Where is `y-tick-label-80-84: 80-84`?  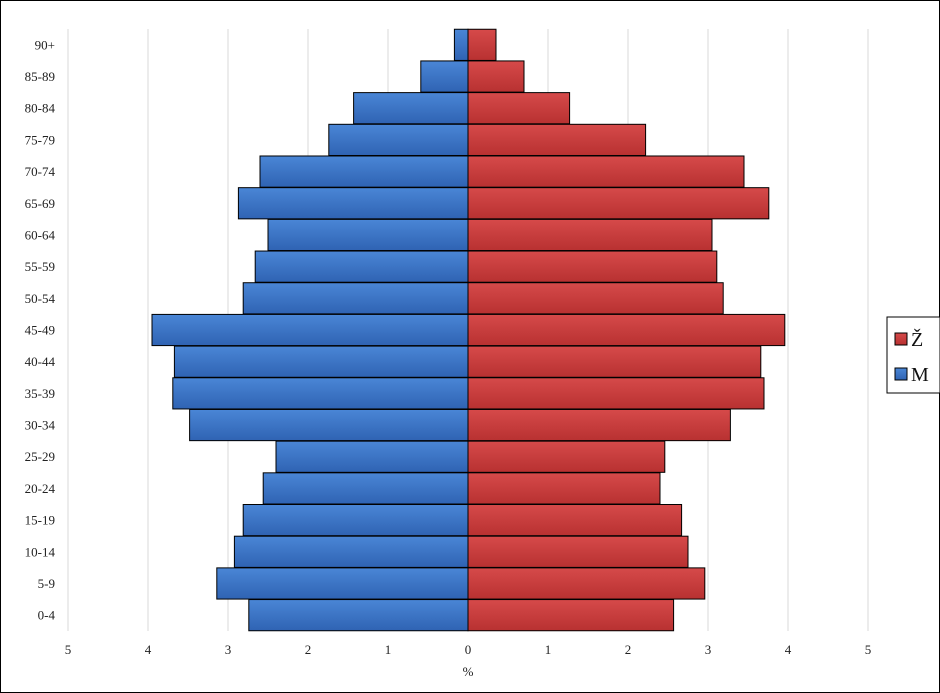
y-tick-label-80-84: 80-84 is located at coordinates (40, 108).